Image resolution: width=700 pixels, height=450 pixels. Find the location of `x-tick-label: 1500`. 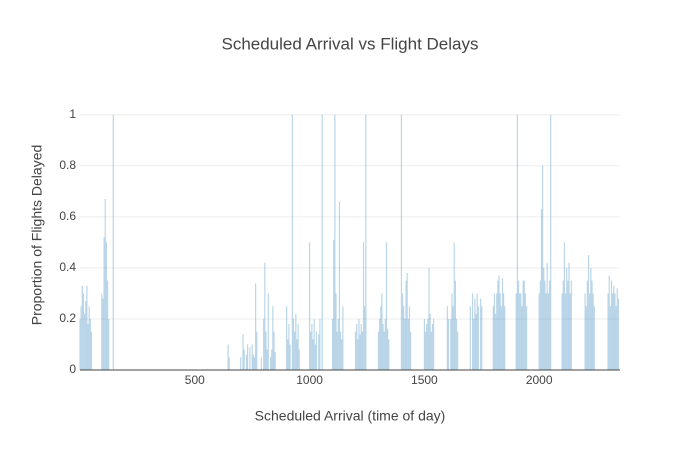

x-tick-label: 1500 is located at coordinates (424, 380).